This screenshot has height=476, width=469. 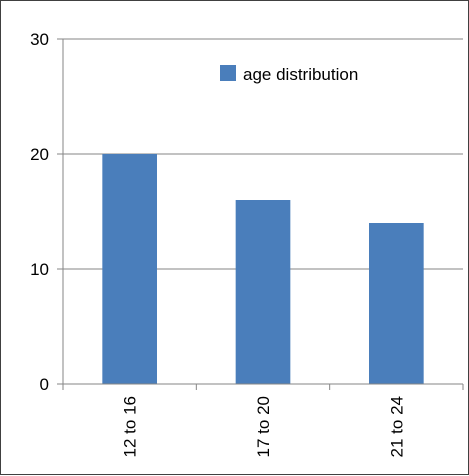 What do you see at coordinates (228, 73) in the screenshot?
I see `legend-swatch` at bounding box center [228, 73].